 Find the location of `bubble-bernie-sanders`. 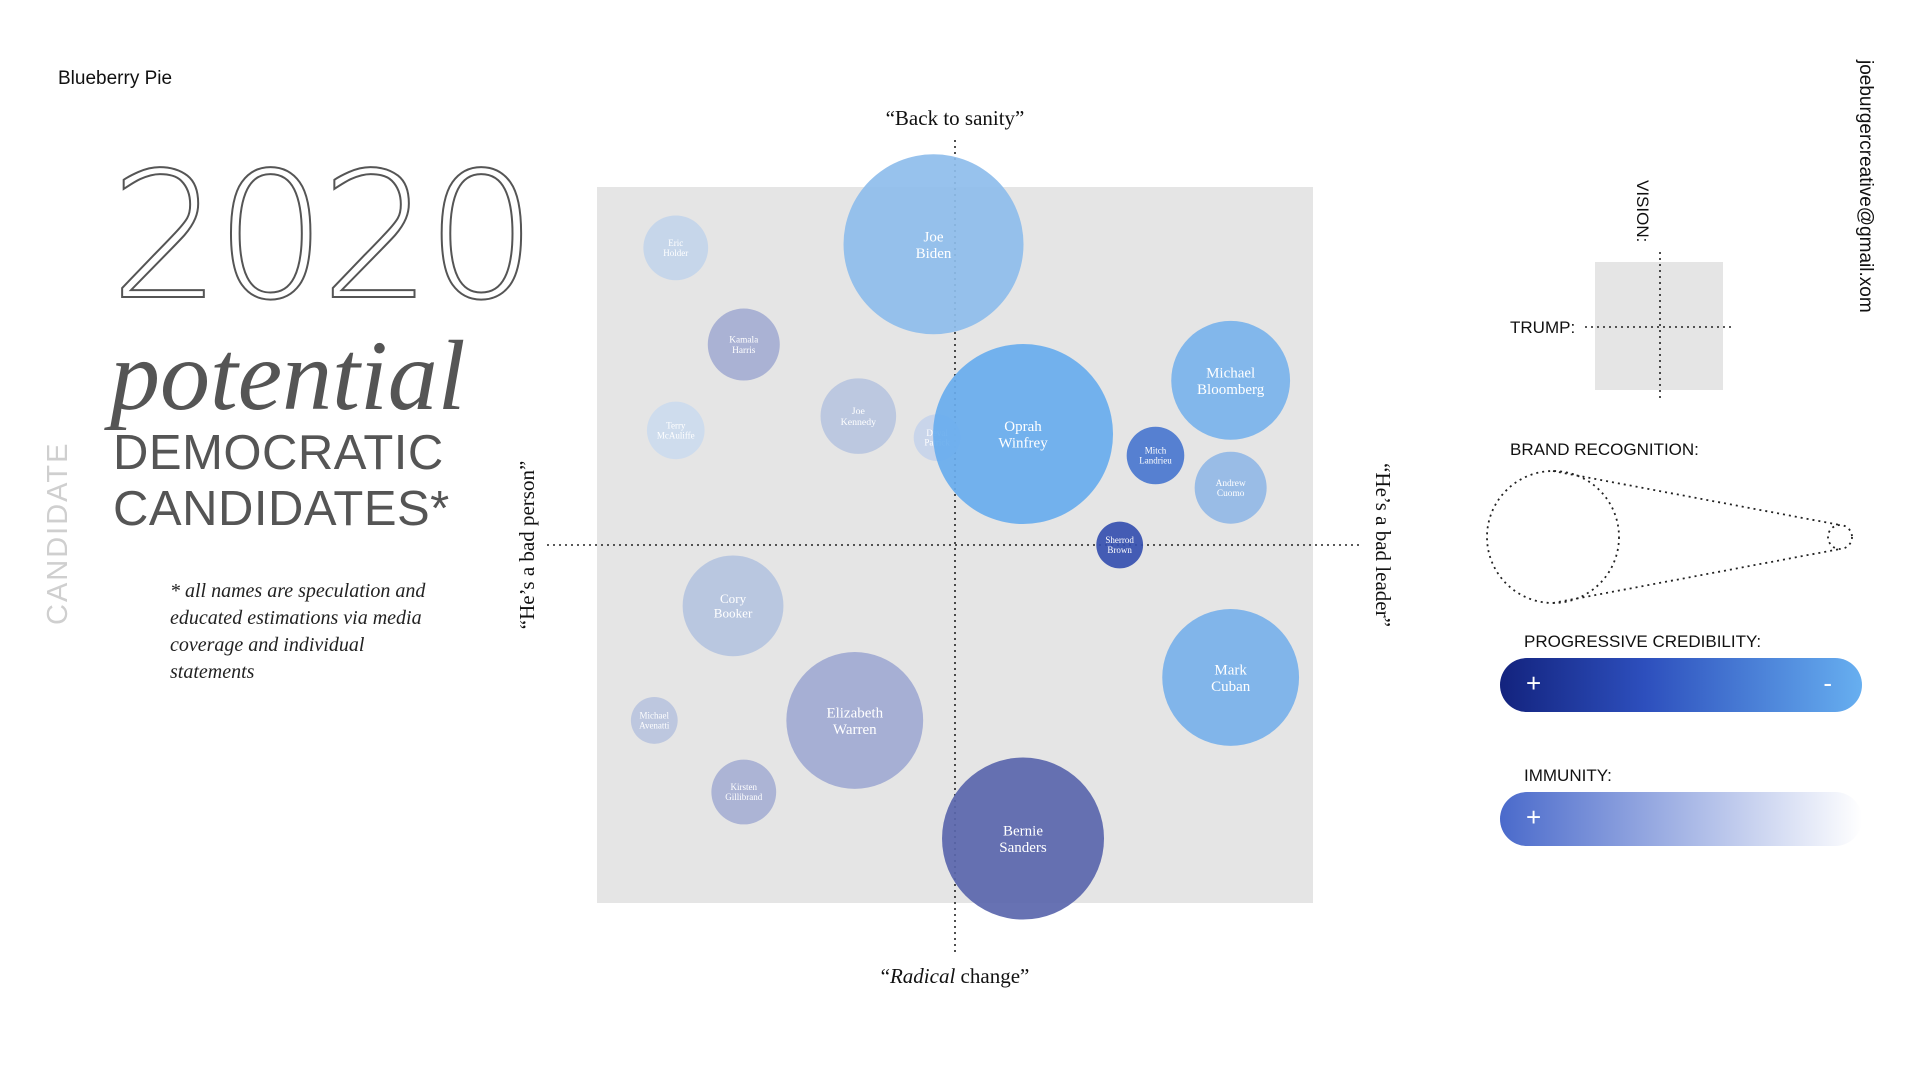

bubble-bernie-sanders is located at coordinates (1023, 838).